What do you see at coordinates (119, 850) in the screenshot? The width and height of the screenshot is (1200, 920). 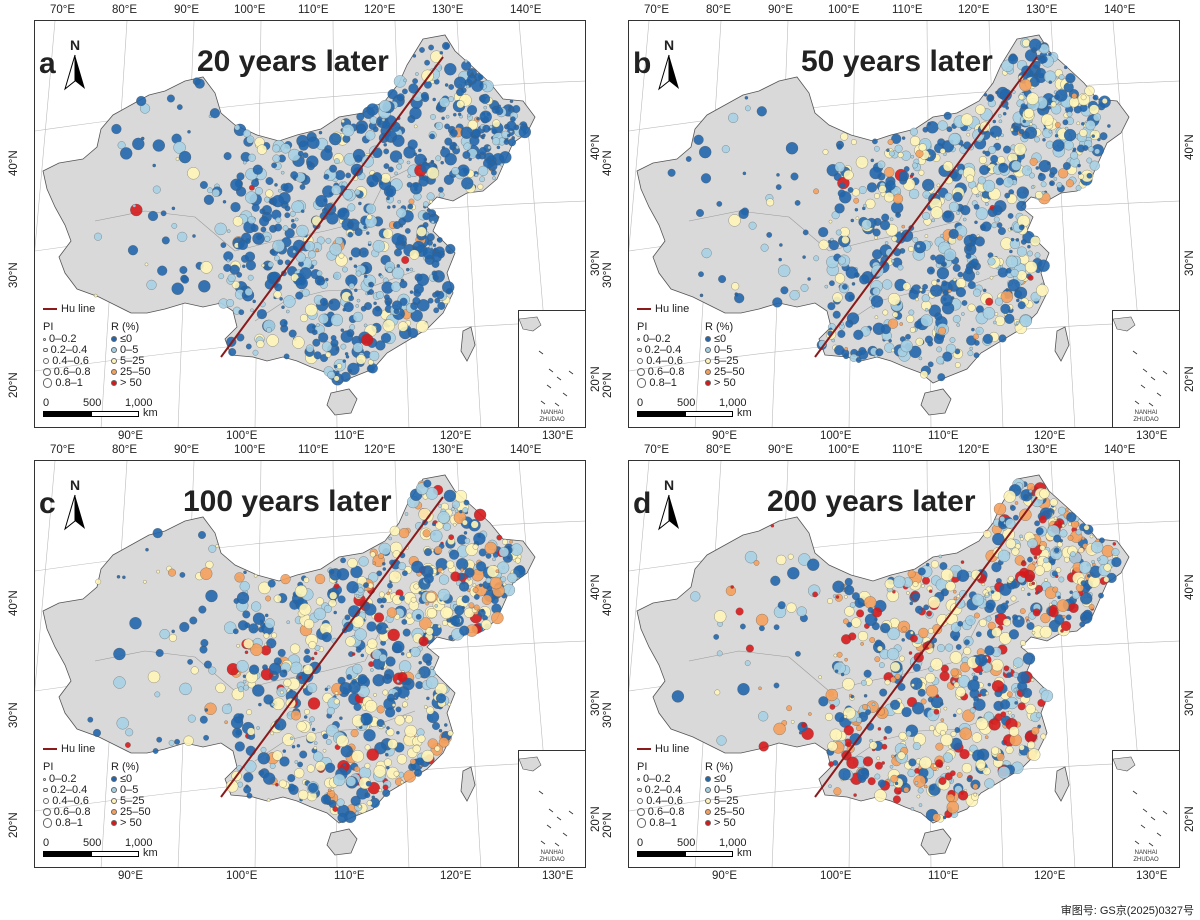 I see `scale-bar: 0 500 1,000 km` at bounding box center [119, 850].